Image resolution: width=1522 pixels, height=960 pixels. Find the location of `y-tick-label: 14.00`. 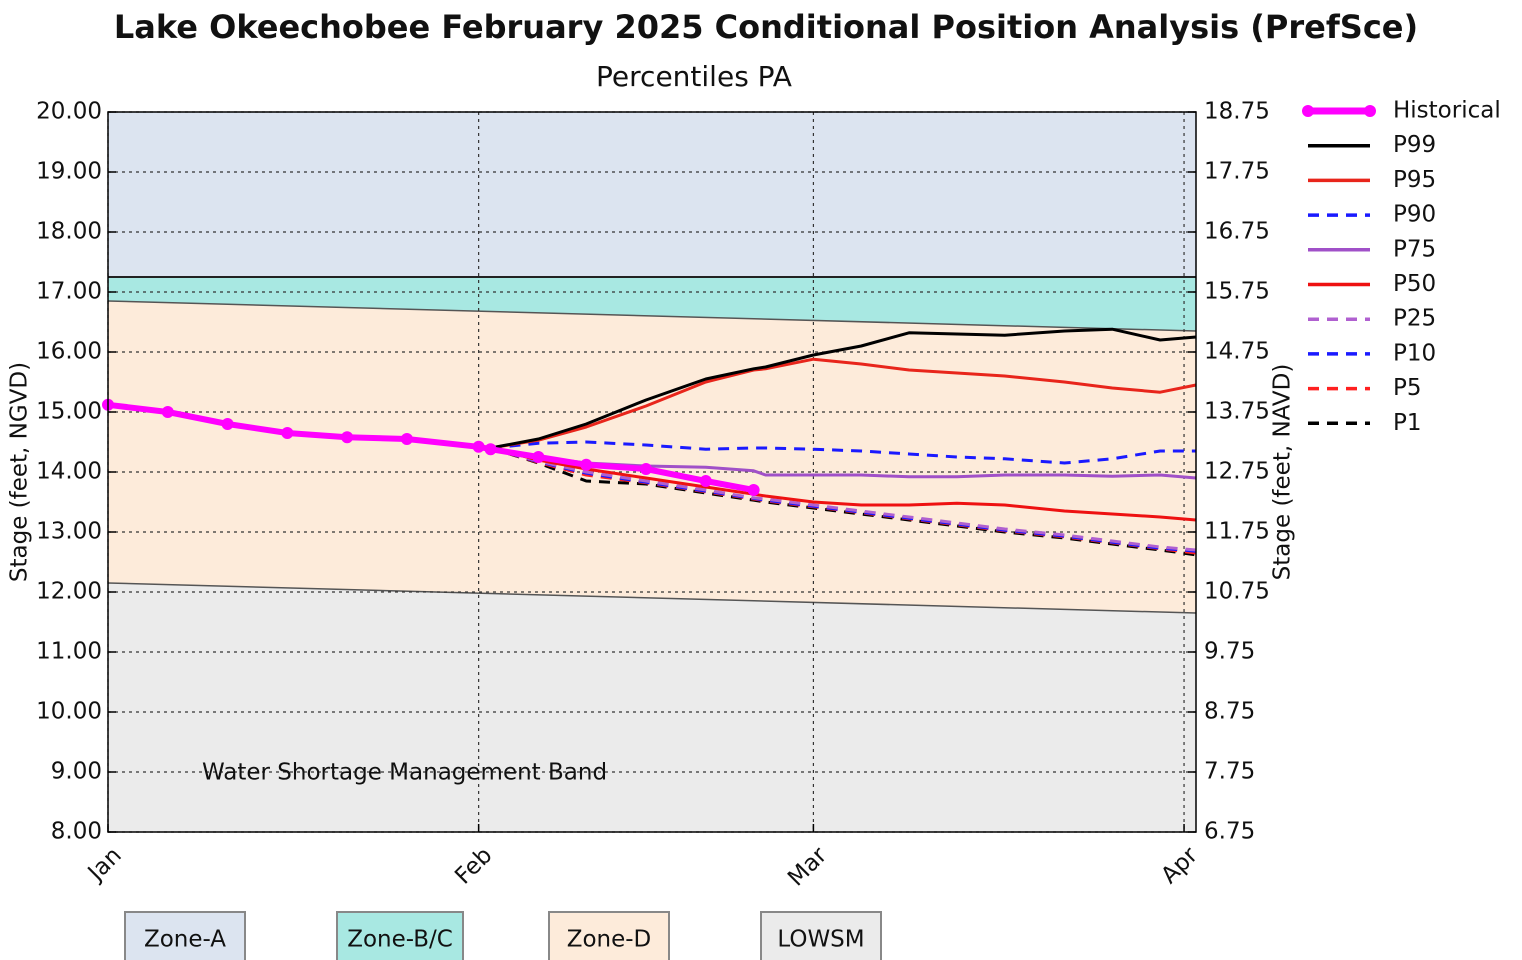

y-tick-label: 14.00 is located at coordinates (69, 472).